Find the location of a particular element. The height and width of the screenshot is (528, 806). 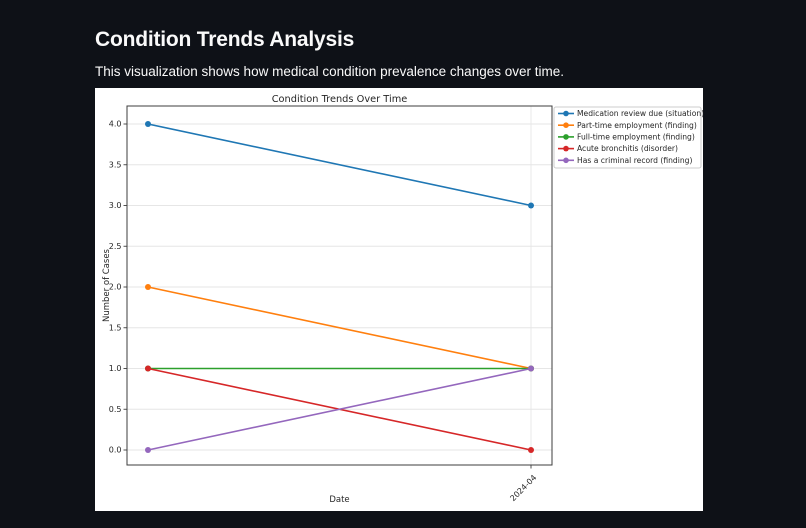

y-tick-label-2.5: 2.5 is located at coordinates (115, 246).